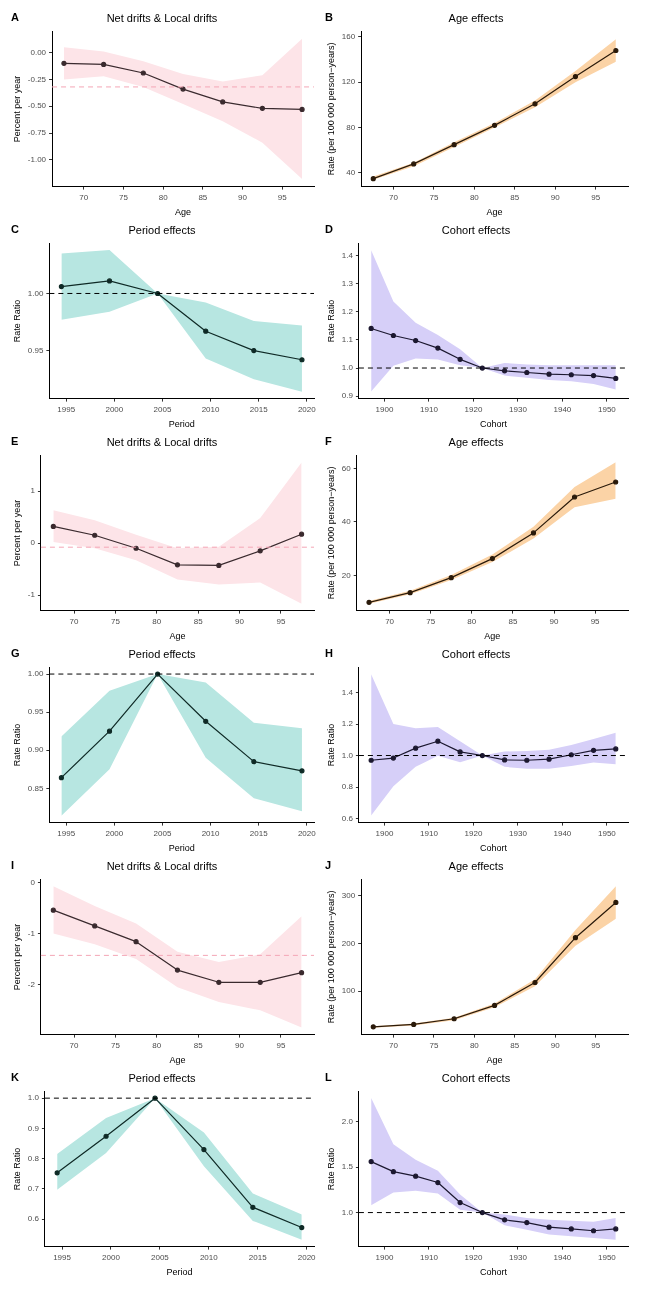 This screenshot has height=1300, width=645. What do you see at coordinates (33, 1219) in the screenshot?
I see `y-tick-label: 0.6` at bounding box center [33, 1219].